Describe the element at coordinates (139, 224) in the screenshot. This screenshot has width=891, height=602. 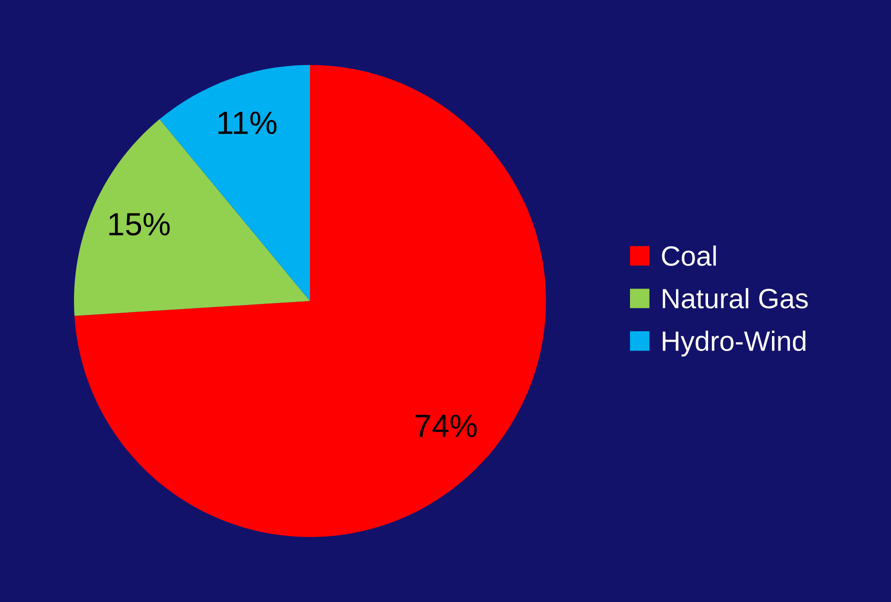
I see `data-label: 15%` at that location.